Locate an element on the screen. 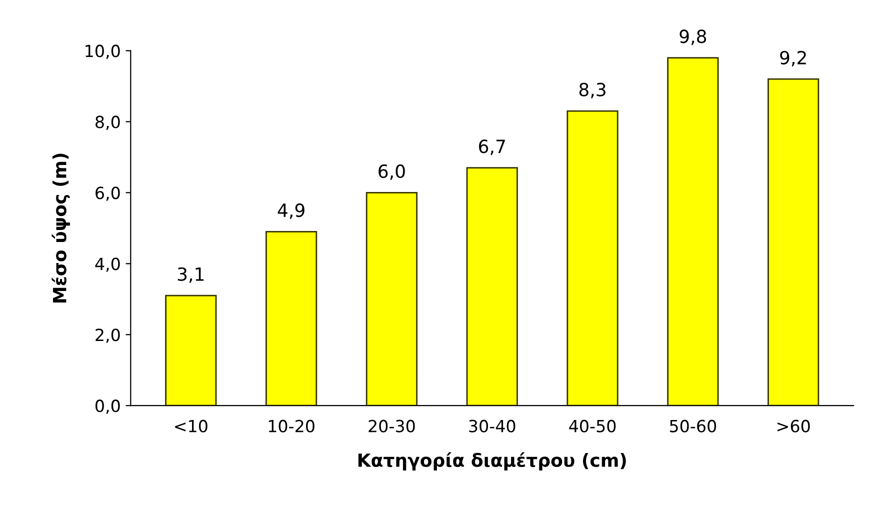  x-tick-label: 50-60 is located at coordinates (693, 426).